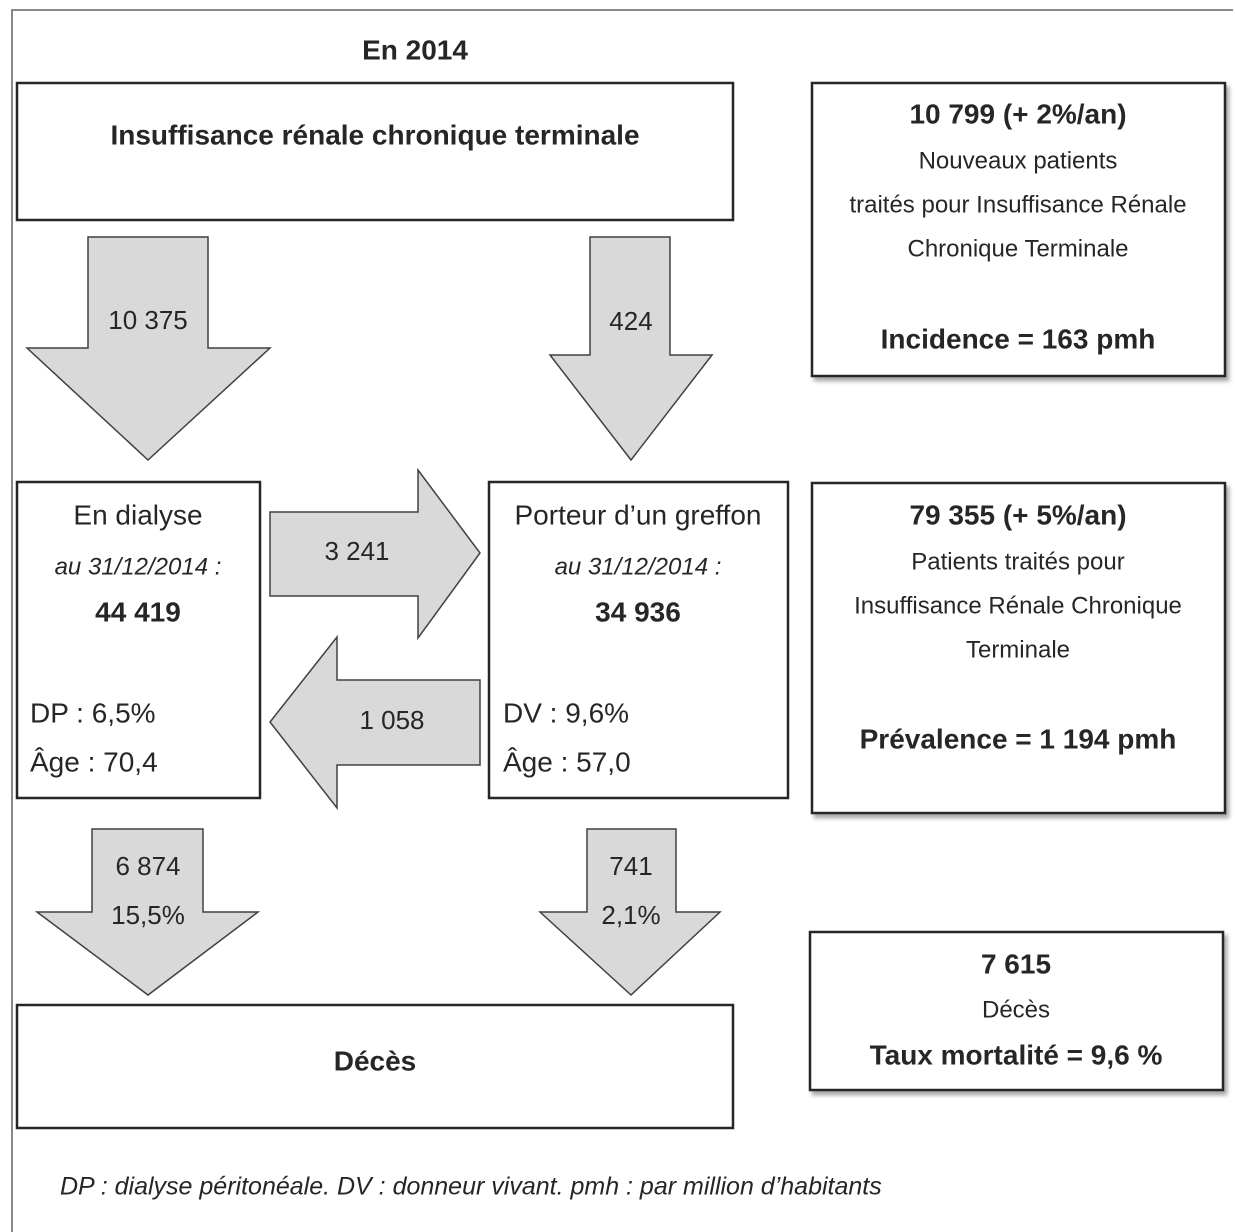  What do you see at coordinates (138, 611) in the screenshot?
I see `box-count: 44 419` at bounding box center [138, 611].